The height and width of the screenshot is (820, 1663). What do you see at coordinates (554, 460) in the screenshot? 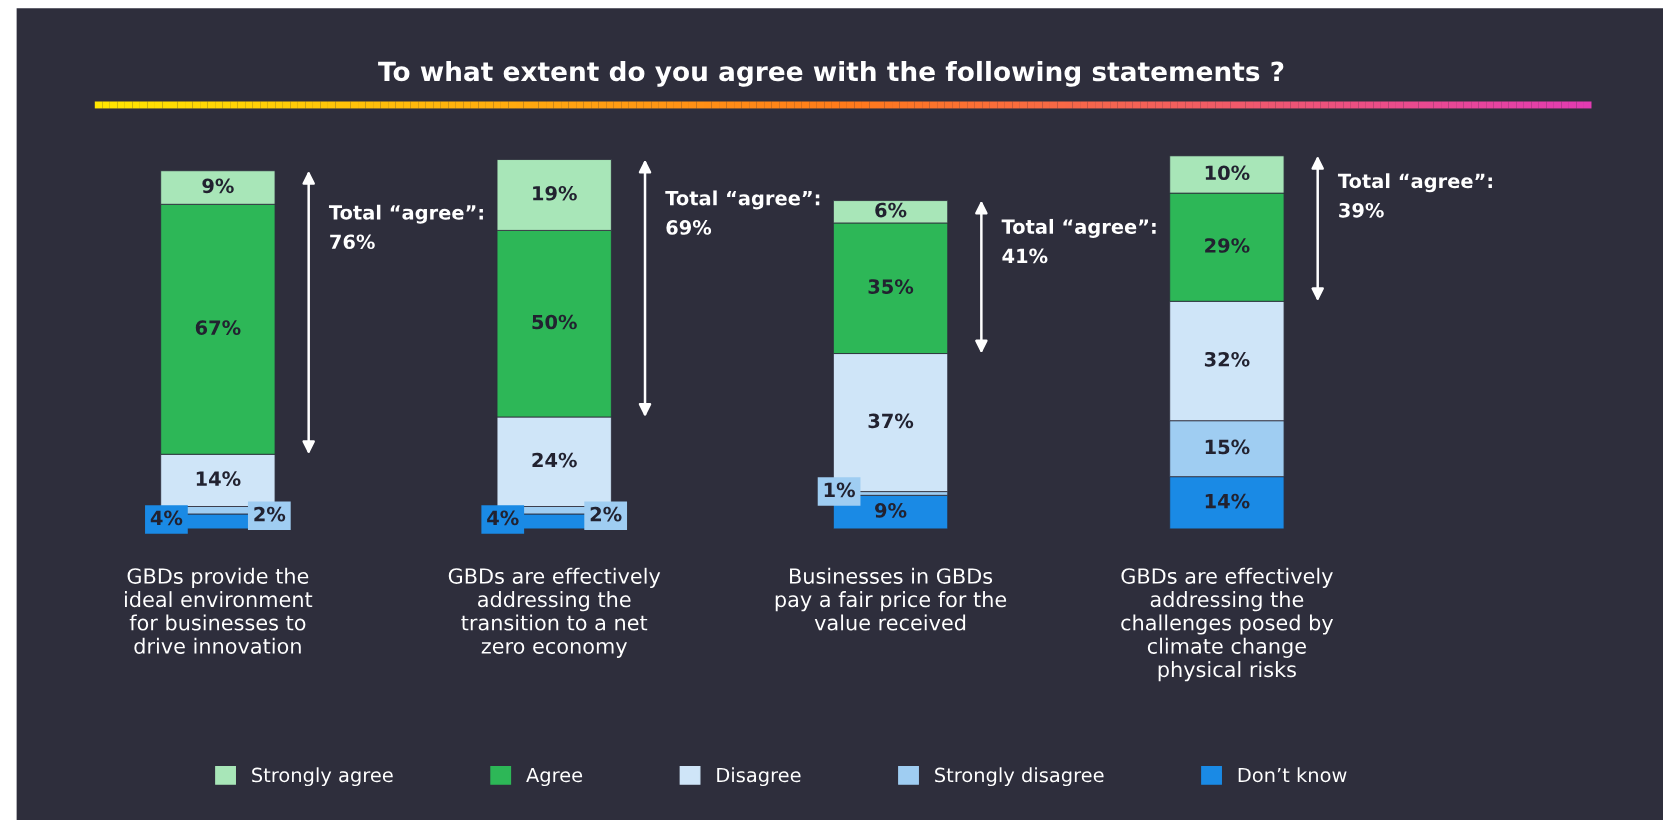
I see `data-label: 24%` at bounding box center [554, 460].